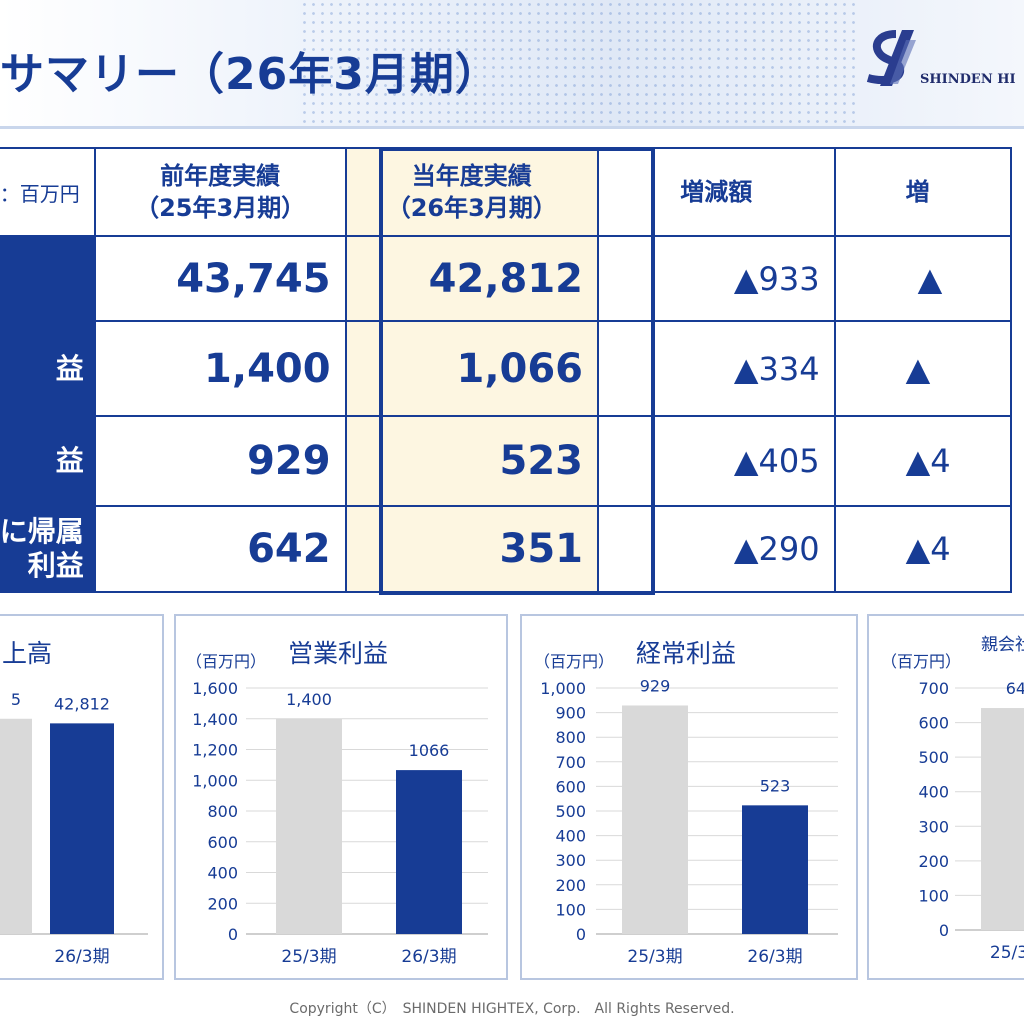 This screenshot has width=1024, height=1024. Describe the element at coordinates (309, 699) in the screenshot. I see `data-label: 1,400` at that location.